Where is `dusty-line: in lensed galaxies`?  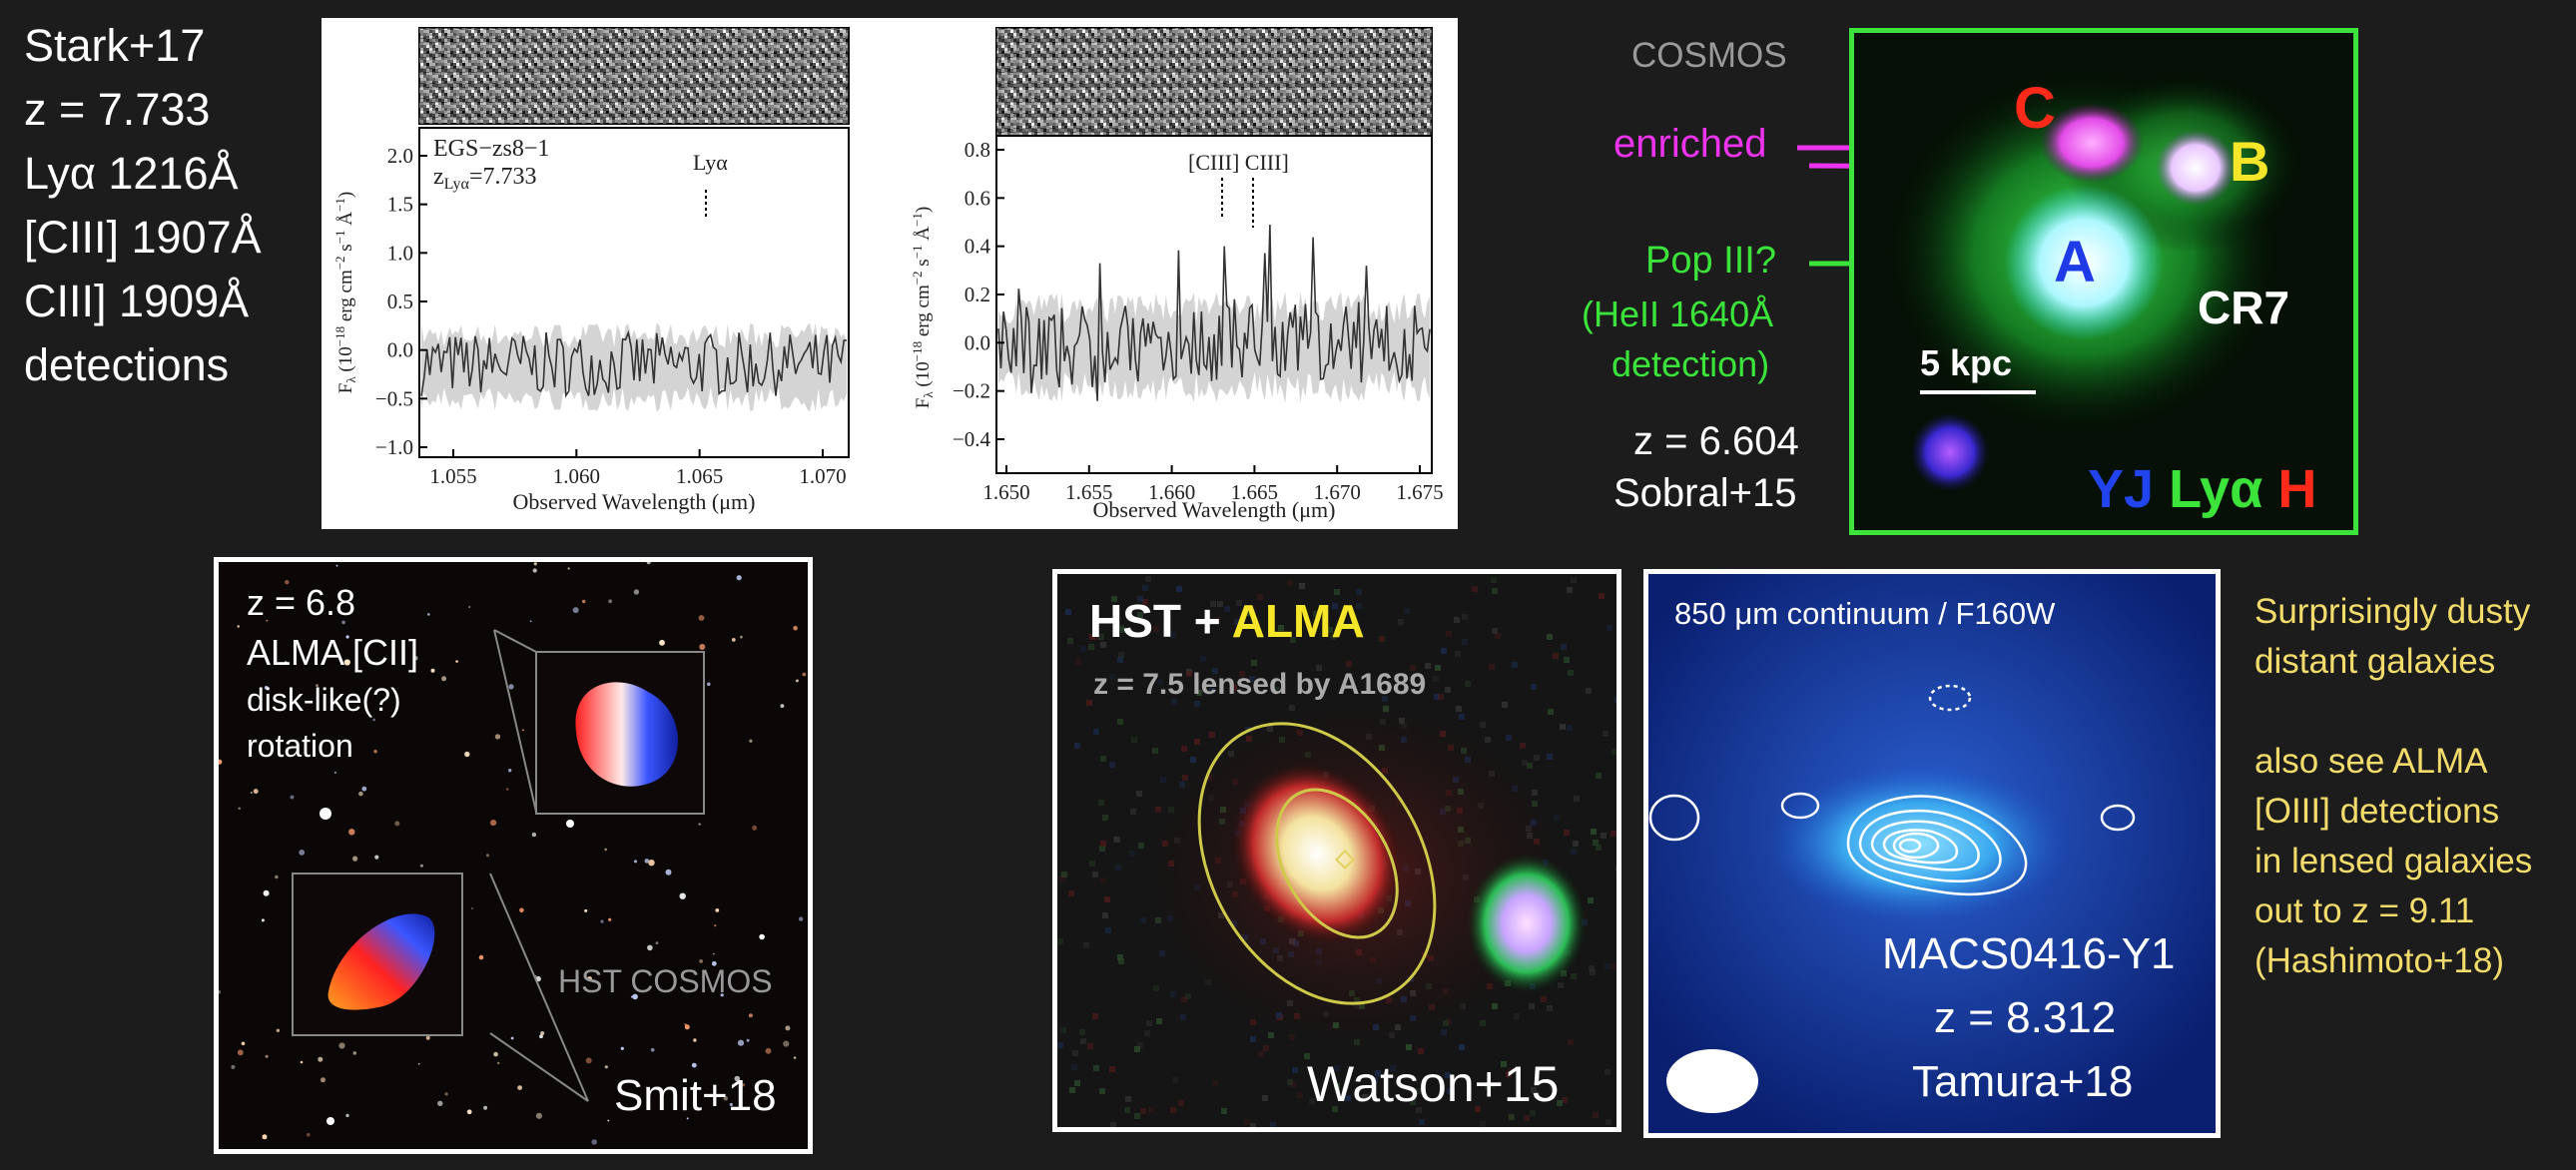 dusty-line: in lensed galaxies is located at coordinates (2393, 861).